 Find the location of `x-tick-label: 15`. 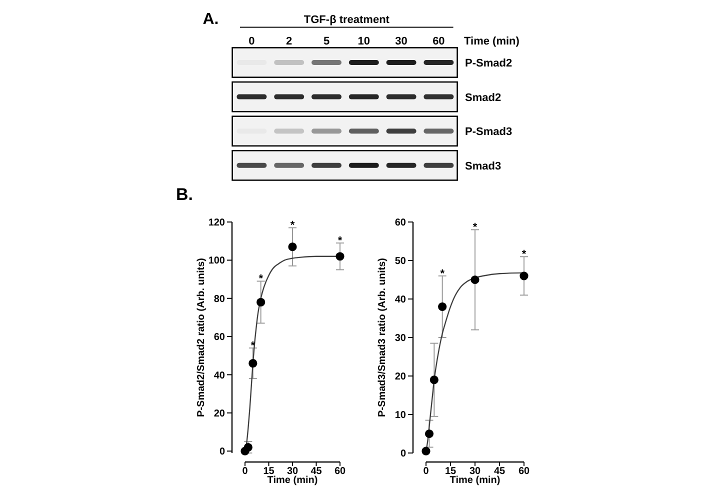

x-tick-label: 15 is located at coordinates (450, 472).